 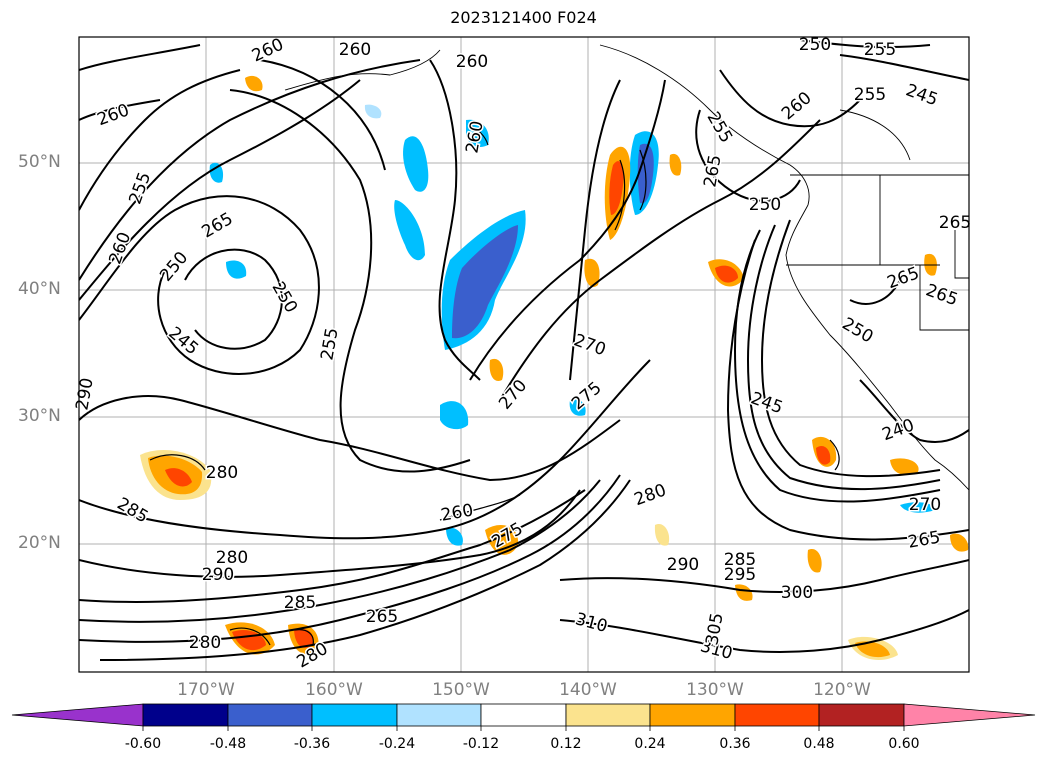 I want to click on lon-label-150w: 150°W, so click(x=461, y=690).